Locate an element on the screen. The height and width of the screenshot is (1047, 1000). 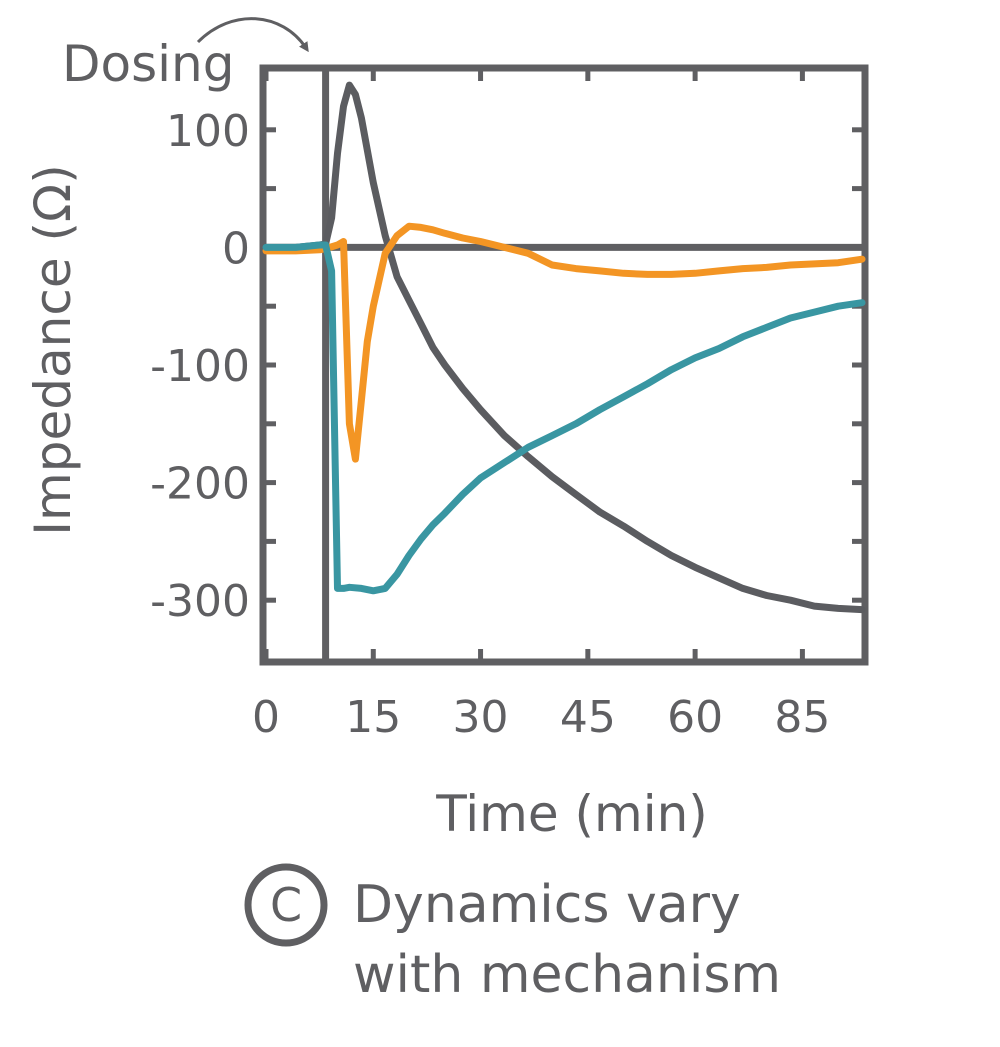
y-axis-title: Impedance (Ω) is located at coordinates (53, 349).